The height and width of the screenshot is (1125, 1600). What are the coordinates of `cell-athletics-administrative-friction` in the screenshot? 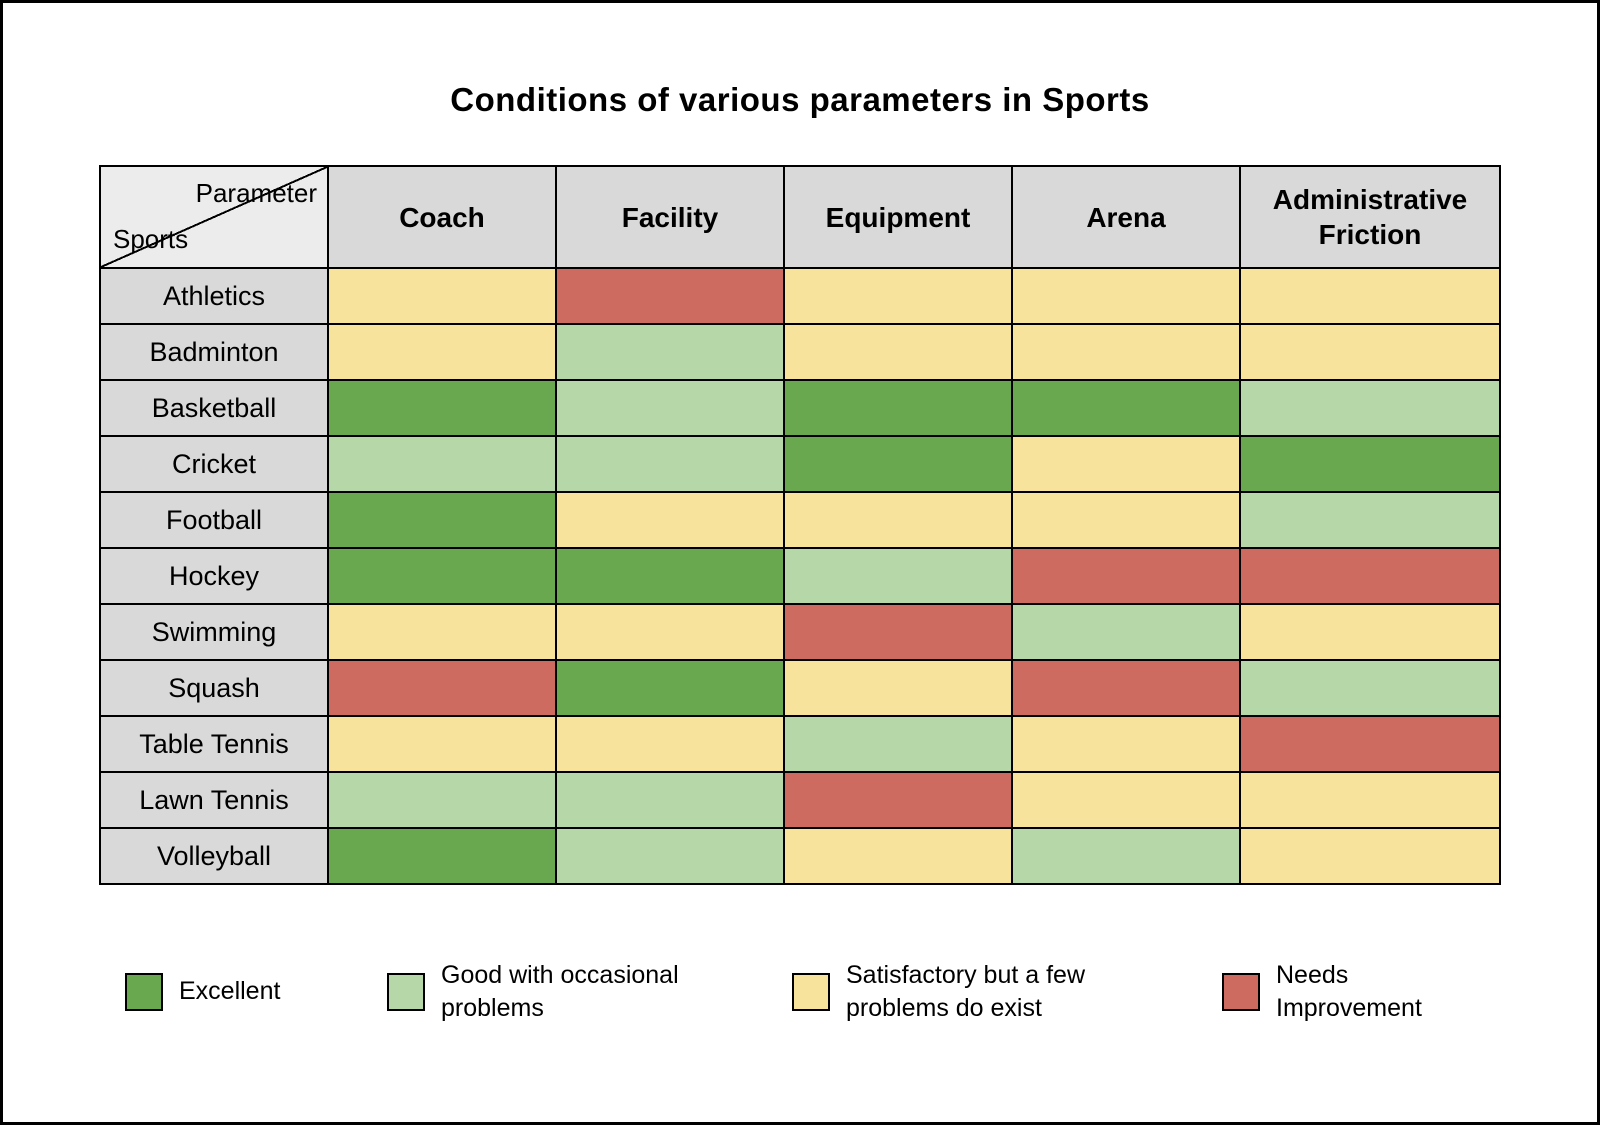 It's located at (1370, 296).